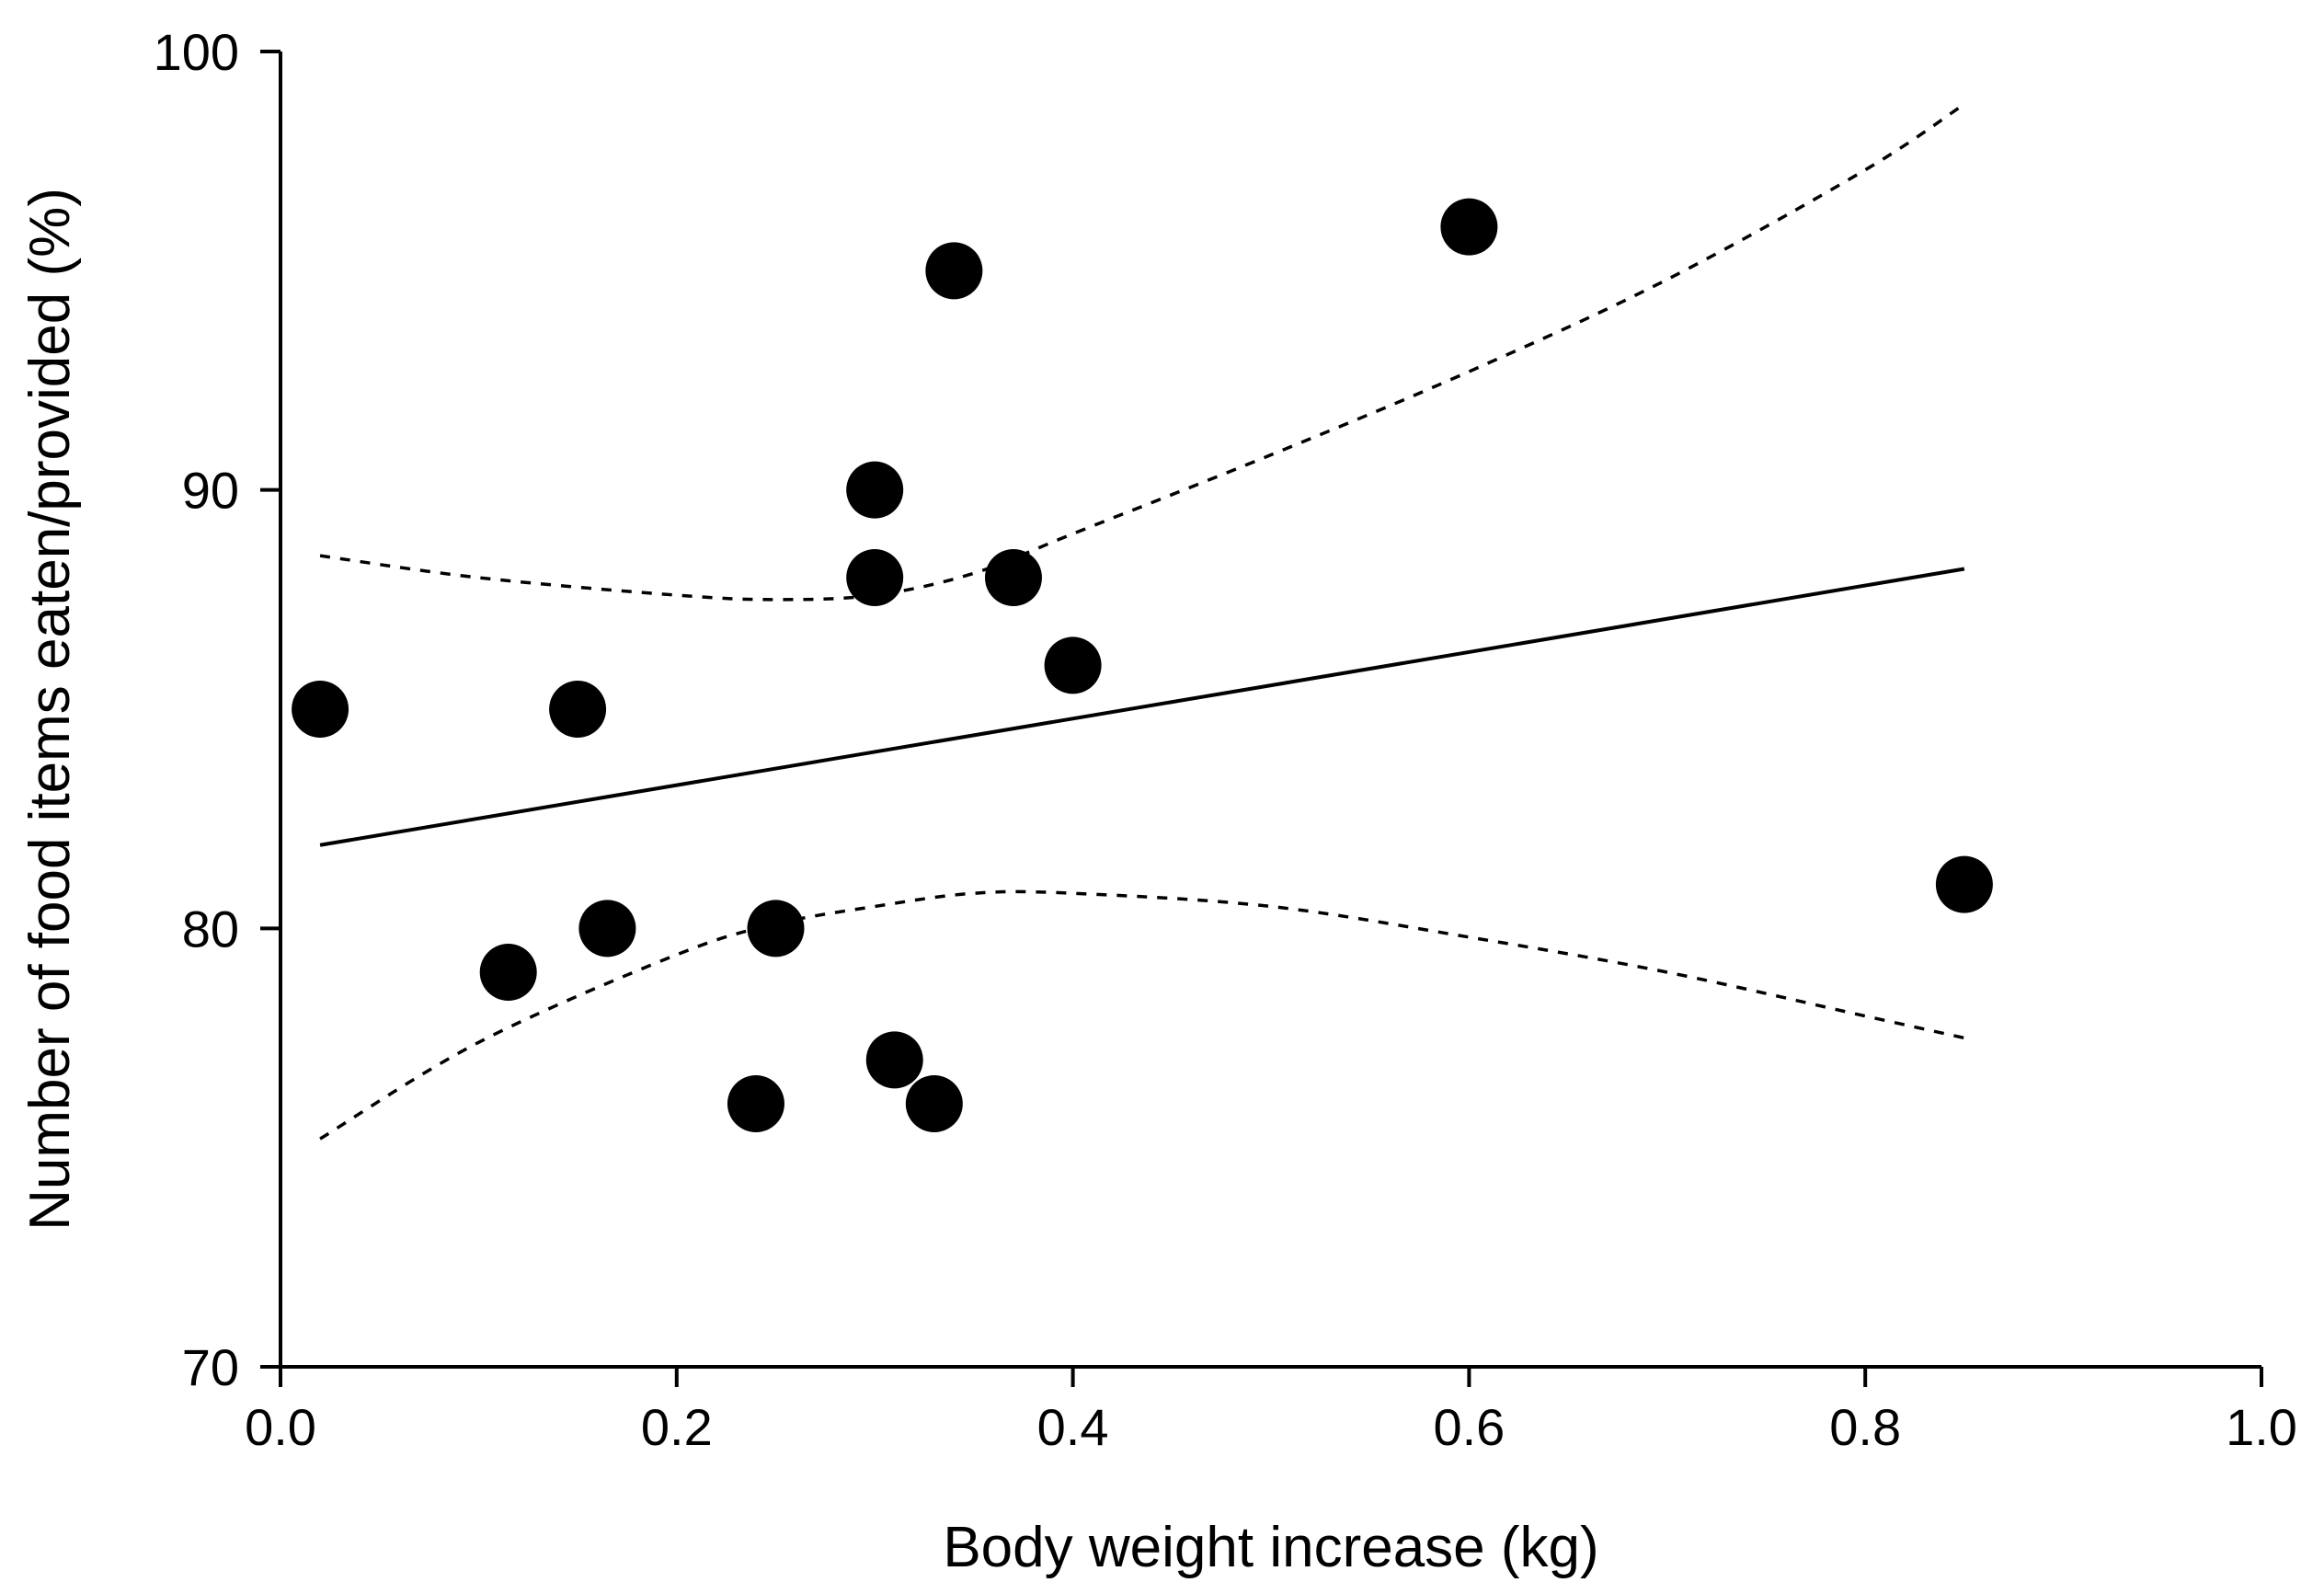  Describe the element at coordinates (210, 929) in the screenshot. I see `y-tick-label: 80` at that location.